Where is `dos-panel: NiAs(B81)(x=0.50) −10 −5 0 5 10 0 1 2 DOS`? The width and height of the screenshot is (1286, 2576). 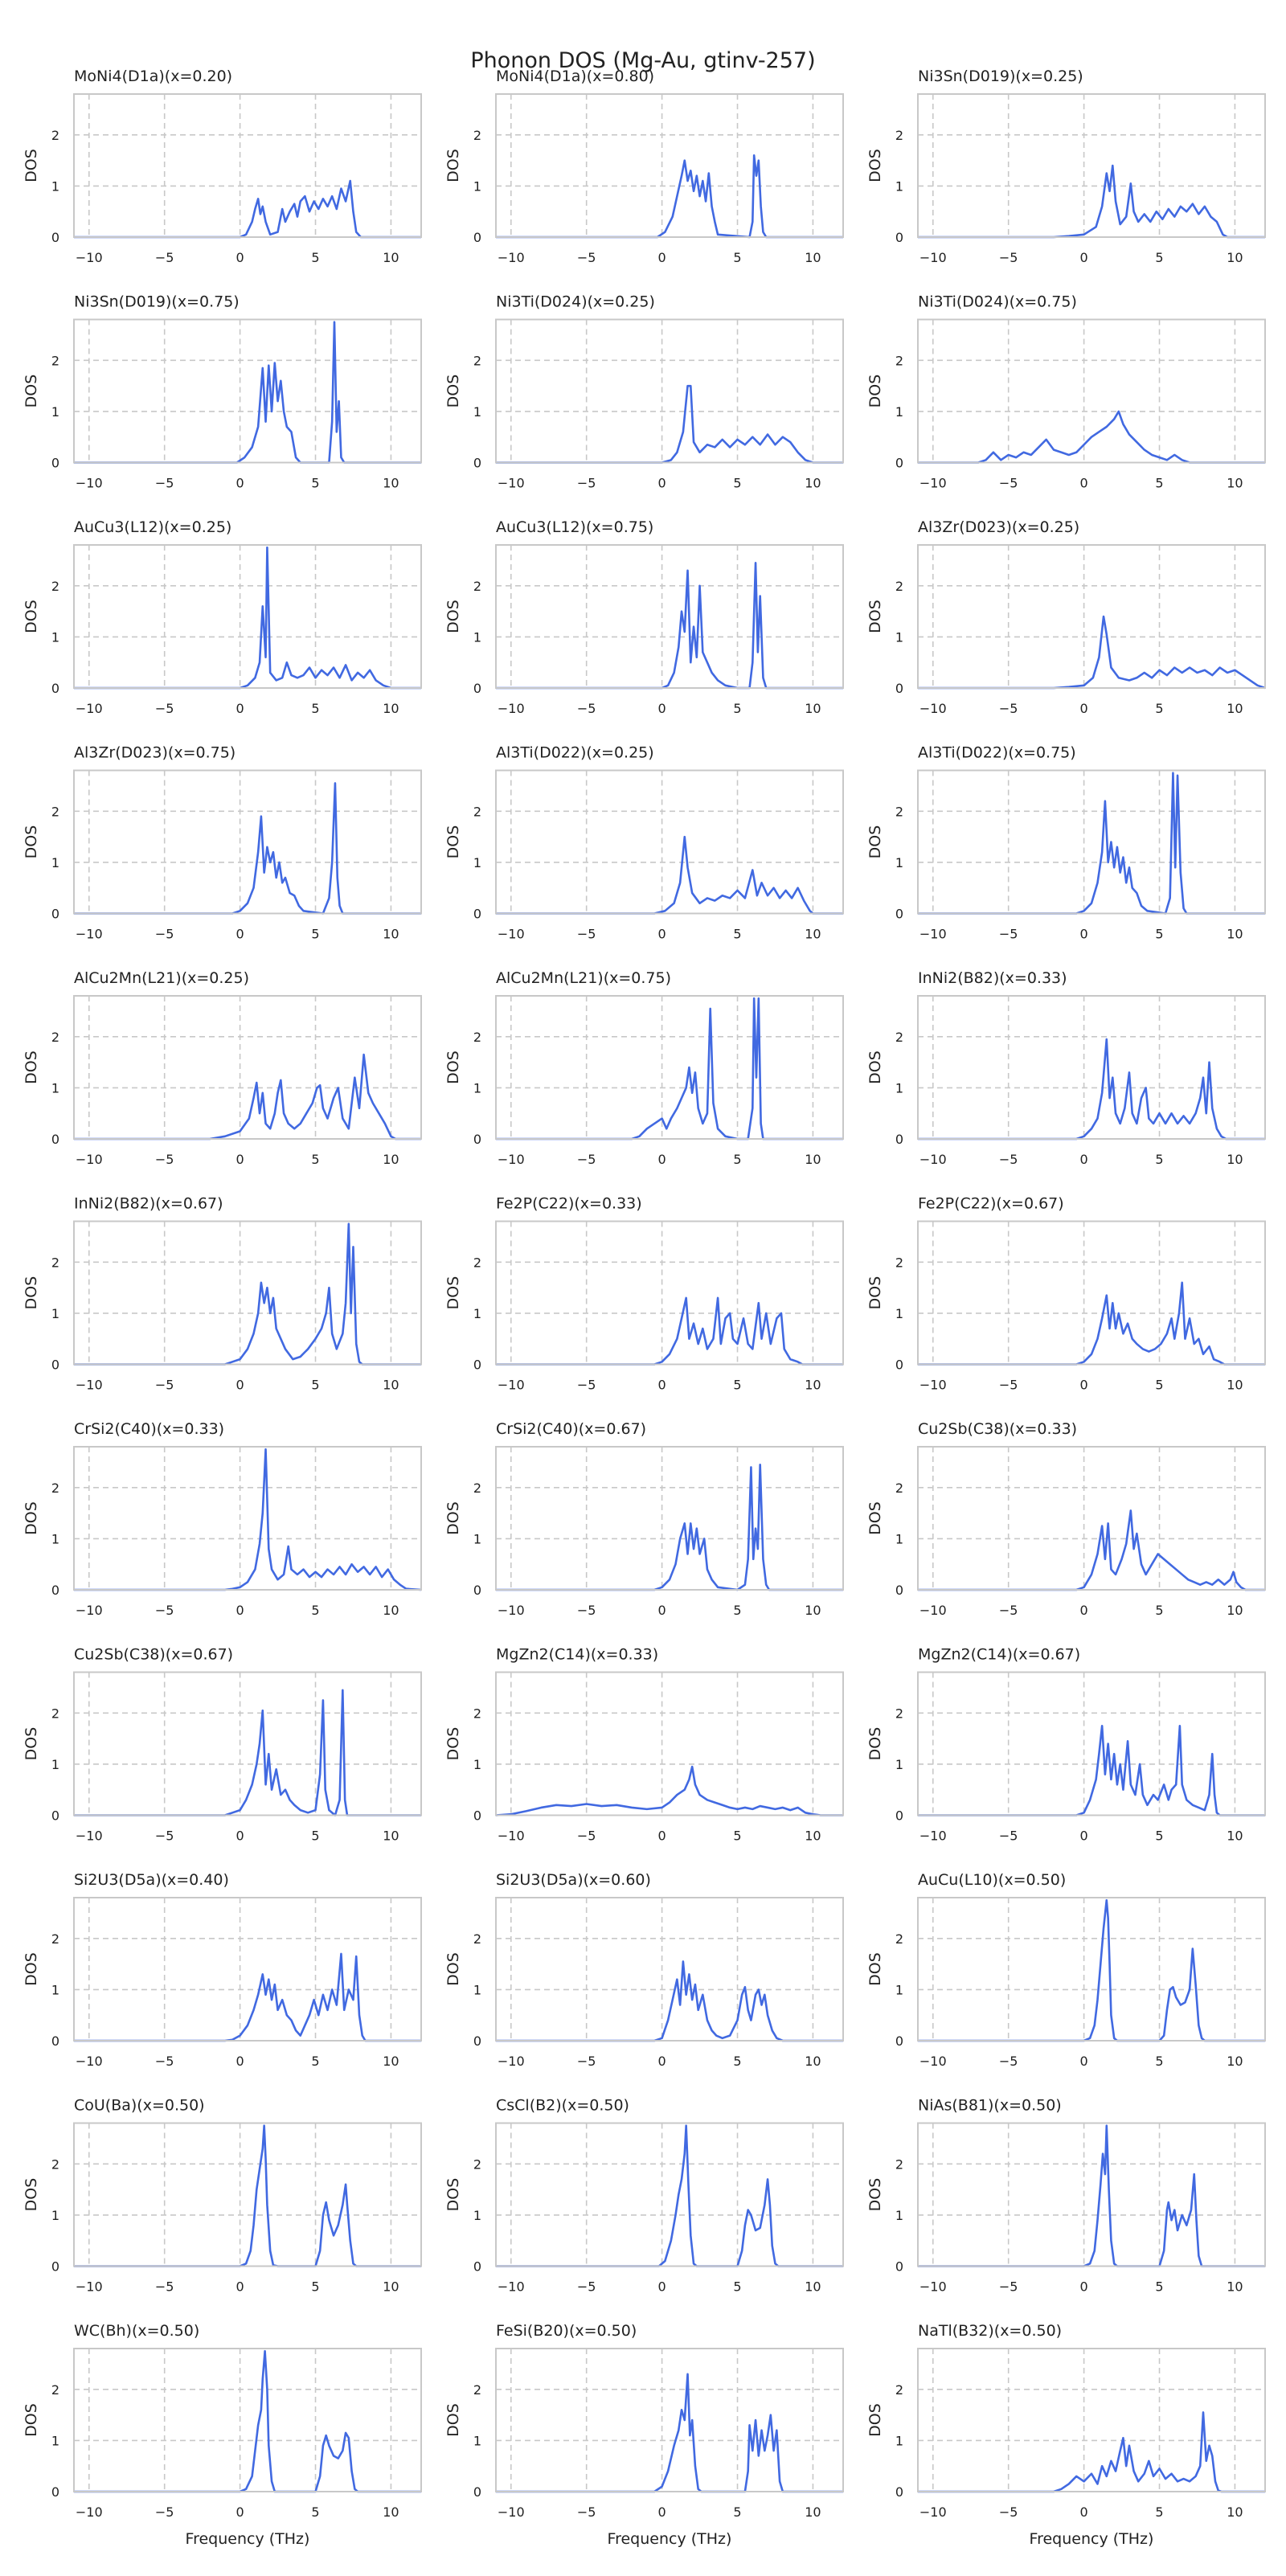
dos-panel: NiAs(B81)(x=0.50) −10 −5 0 5 10 0 1 2 DOS is located at coordinates (1066, 2196).